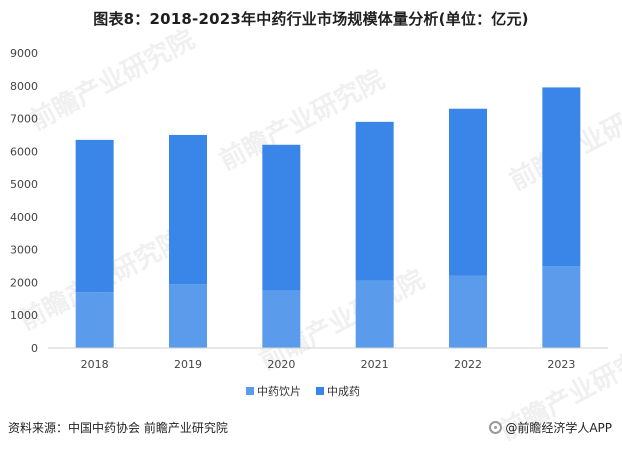 The height and width of the screenshot is (450, 622). What do you see at coordinates (328, 359) in the screenshot?
I see `x-axis: 2018 2019 2020 2021 2022 2023` at bounding box center [328, 359].